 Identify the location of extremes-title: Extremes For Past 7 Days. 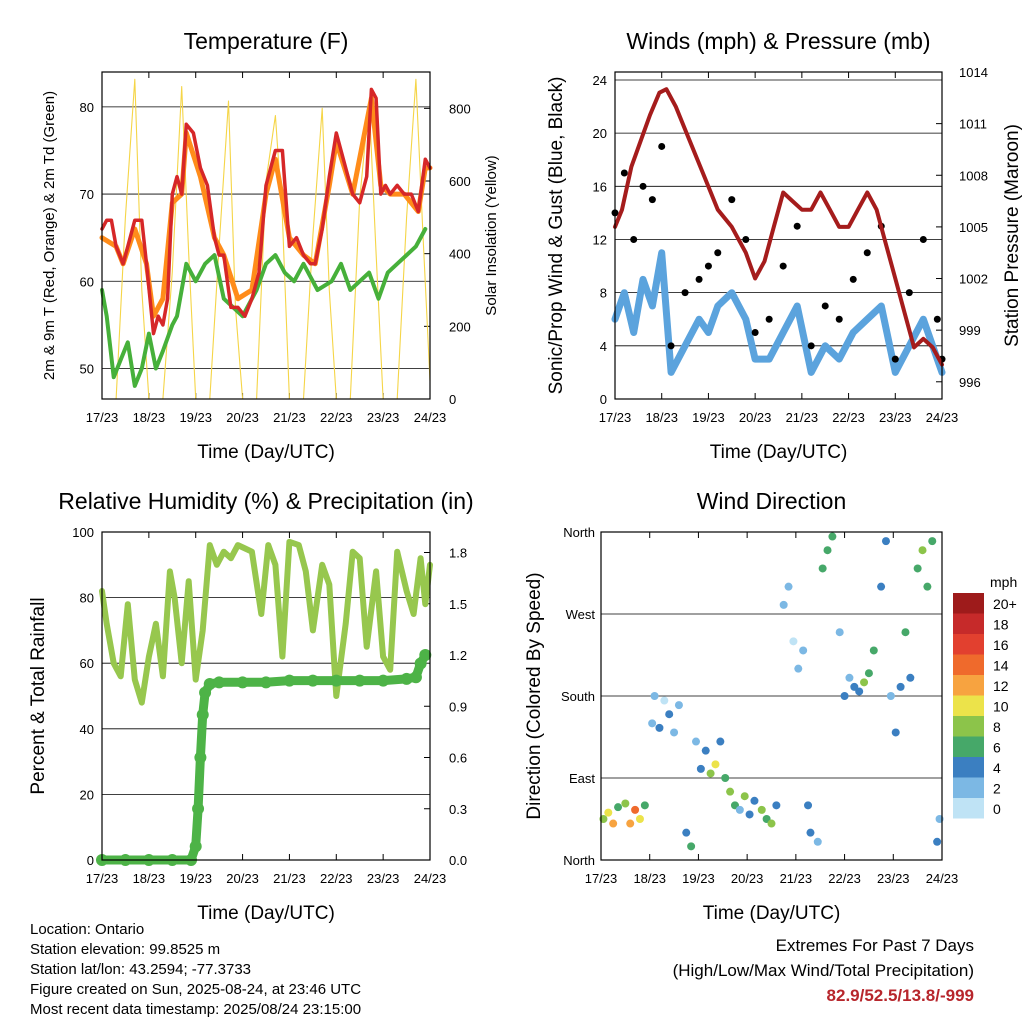
(874, 945).